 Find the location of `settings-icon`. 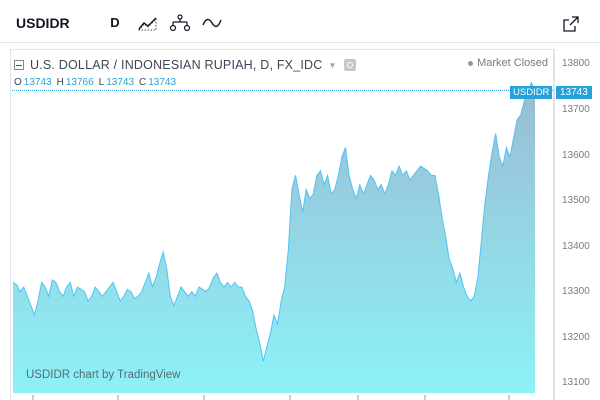

settings-icon is located at coordinates (350, 65).